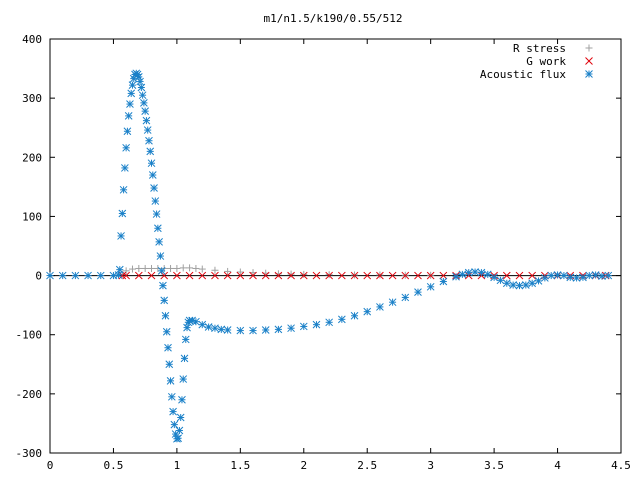 The width and height of the screenshot is (640, 480). Describe the element at coordinates (303, 465) in the screenshot. I see `x-tick-label: 2` at that location.